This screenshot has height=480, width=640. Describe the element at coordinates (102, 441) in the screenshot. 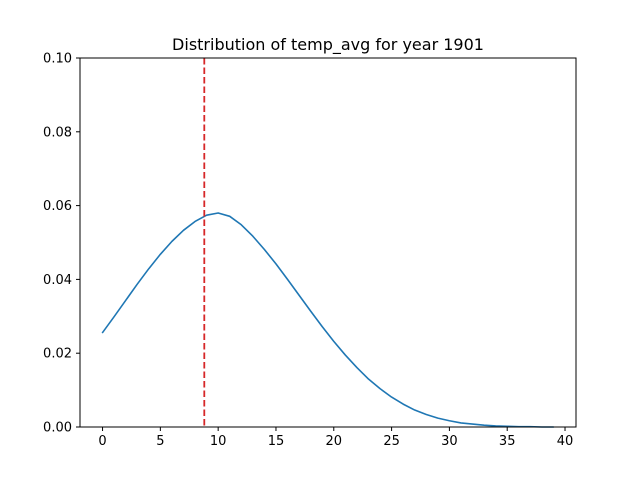

I see `x-tick-label: 0` at that location.